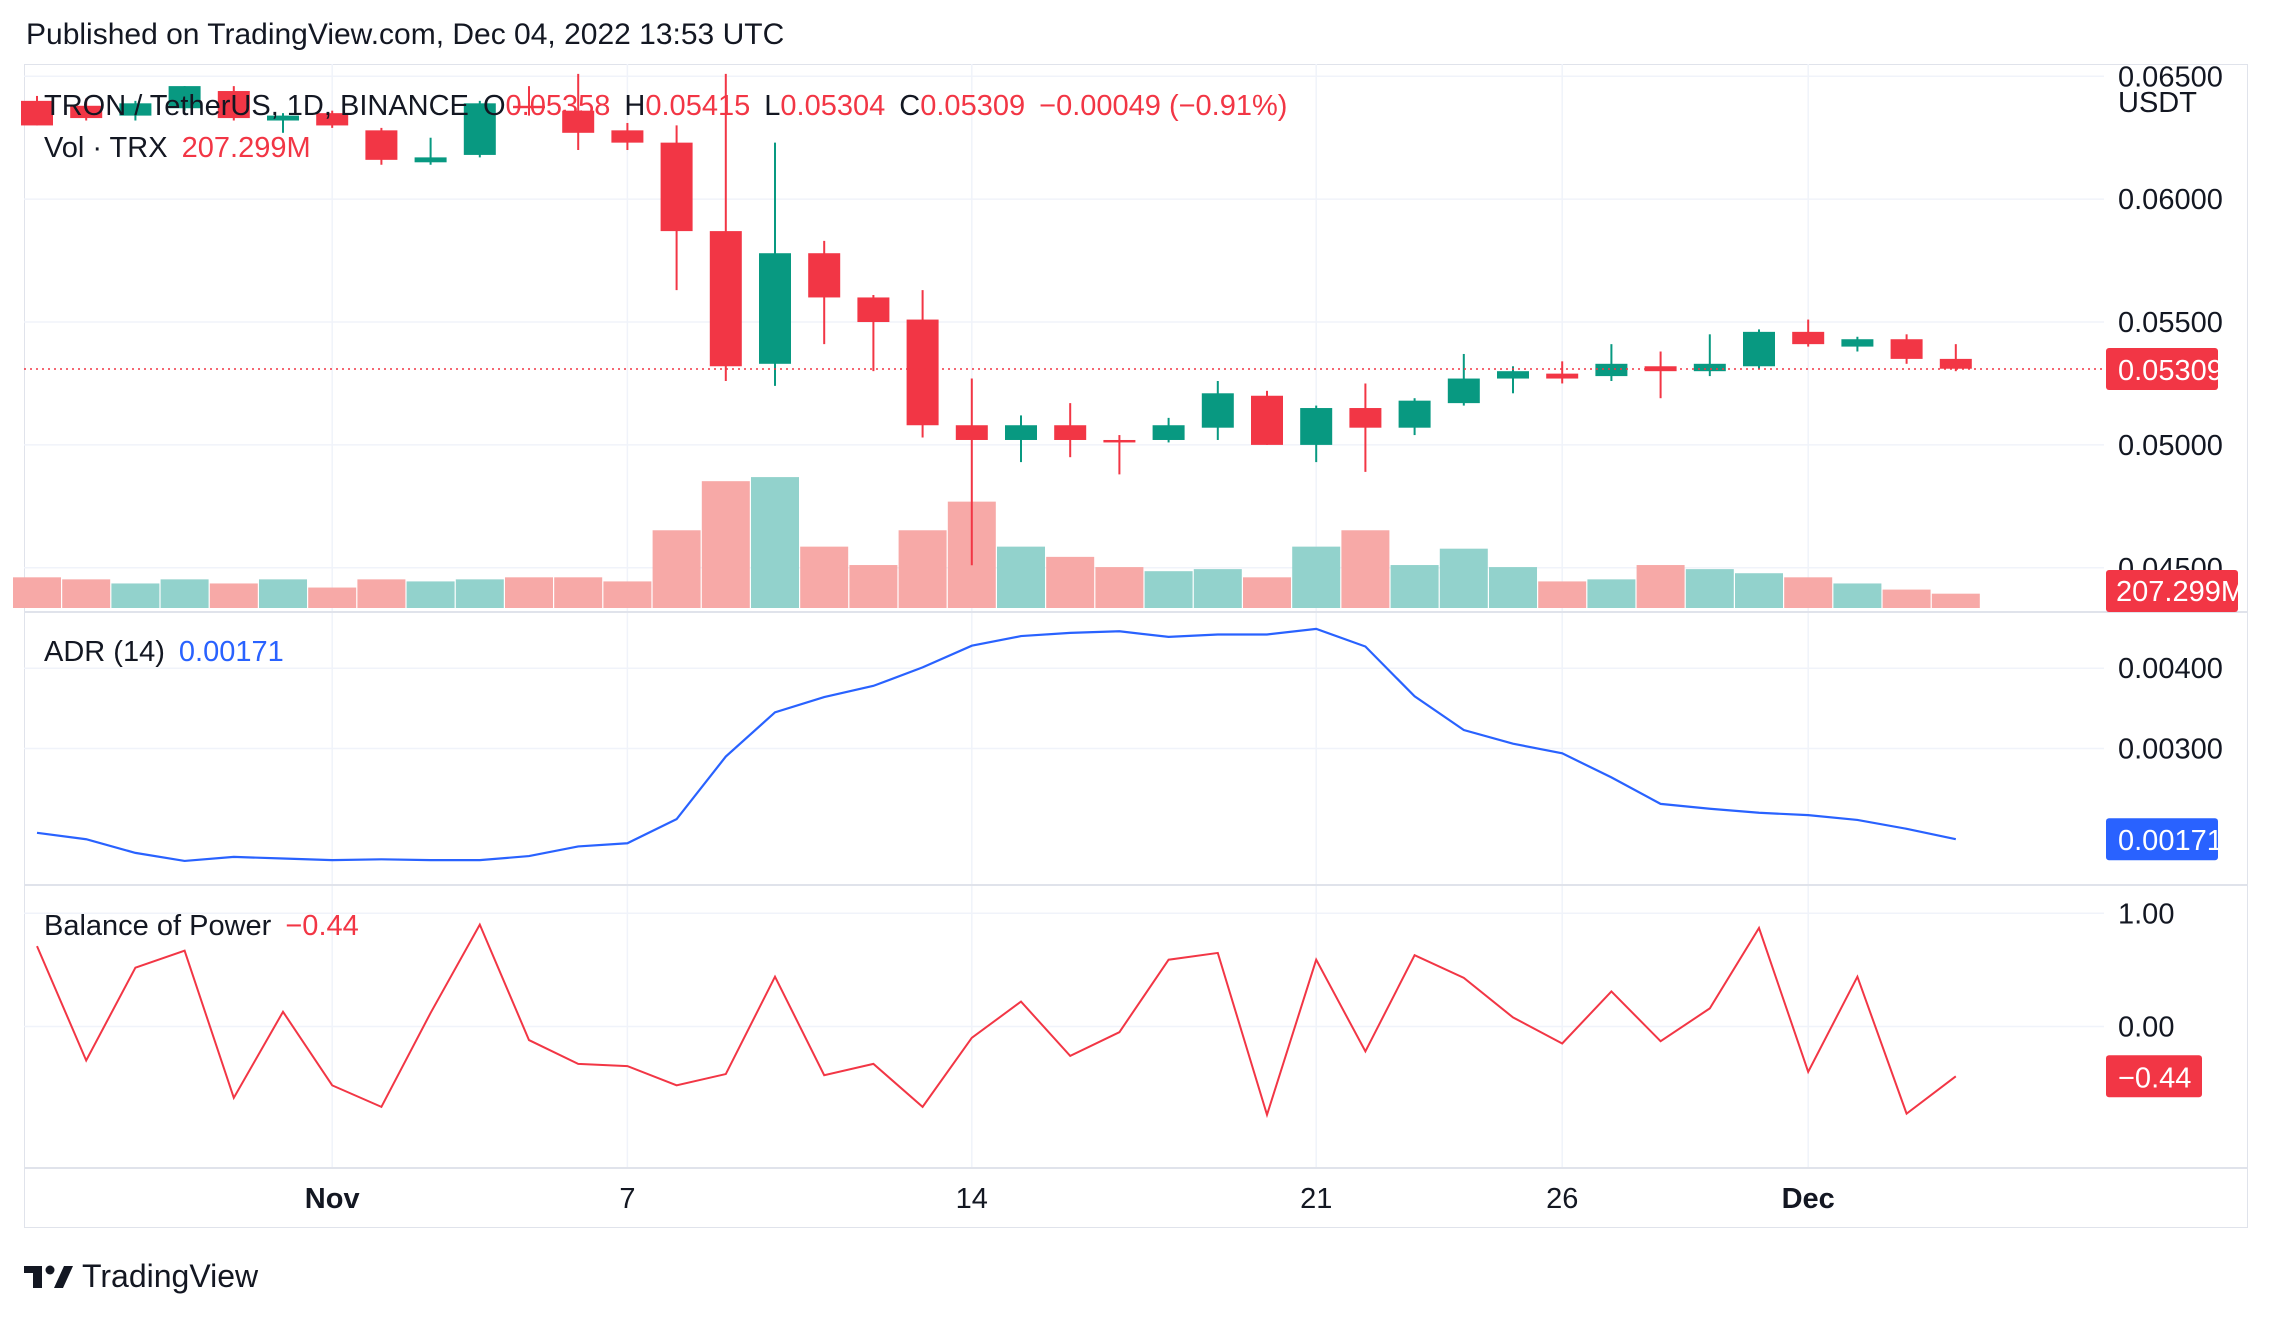 The width and height of the screenshot is (2273, 1319). Describe the element at coordinates (2154, 1078) in the screenshot. I see `bop-last-badge-text: −0.44` at that location.